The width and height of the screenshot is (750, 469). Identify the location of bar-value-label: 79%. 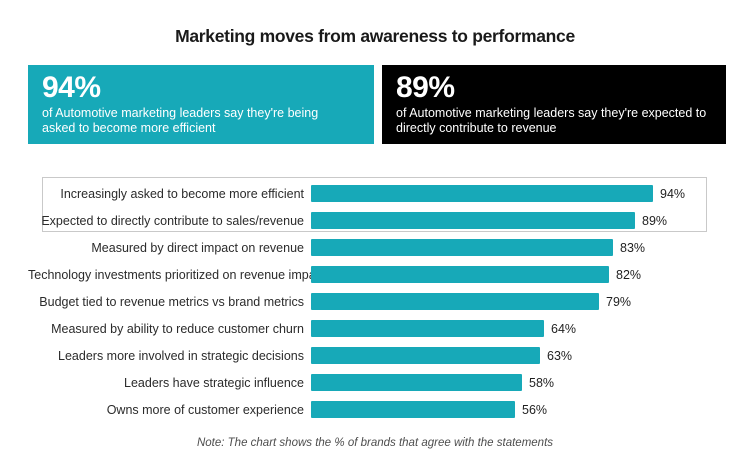
(619, 301).